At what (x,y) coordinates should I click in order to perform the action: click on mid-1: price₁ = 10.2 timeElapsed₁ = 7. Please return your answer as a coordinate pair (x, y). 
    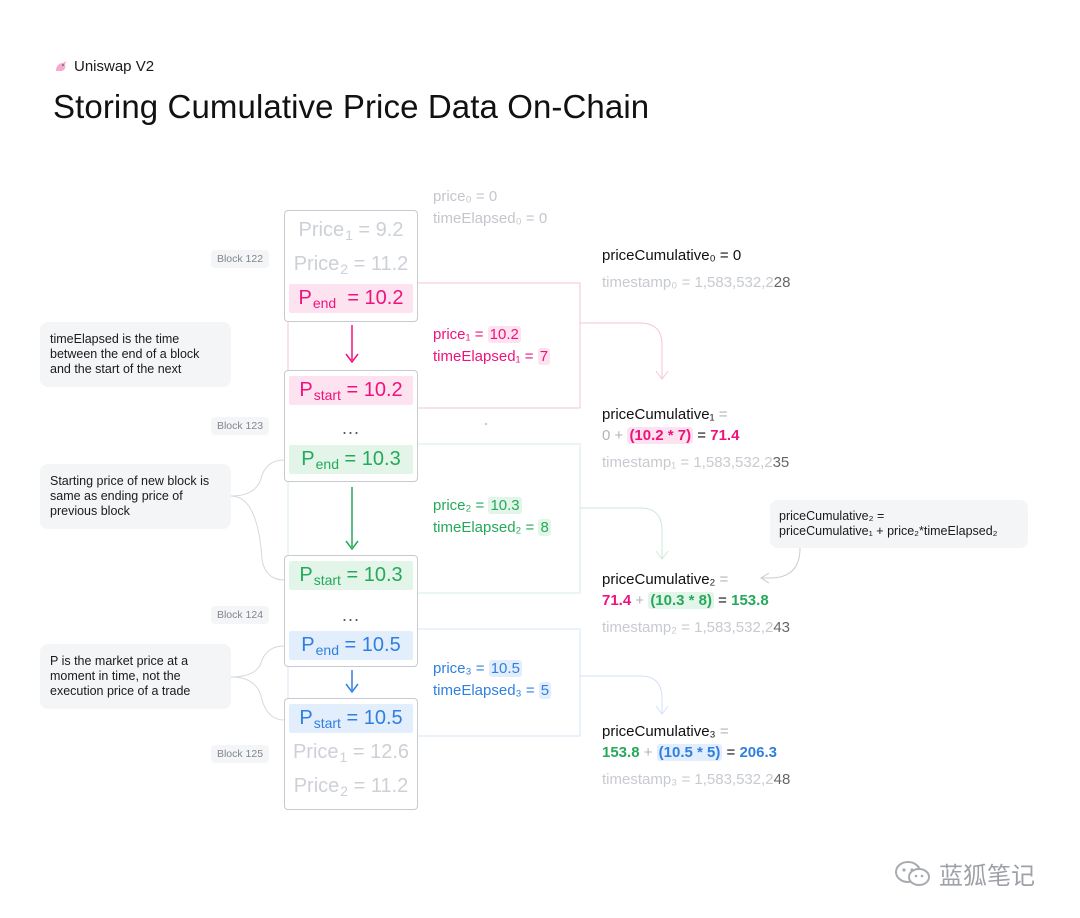
    Looking at the image, I should click on (492, 346).